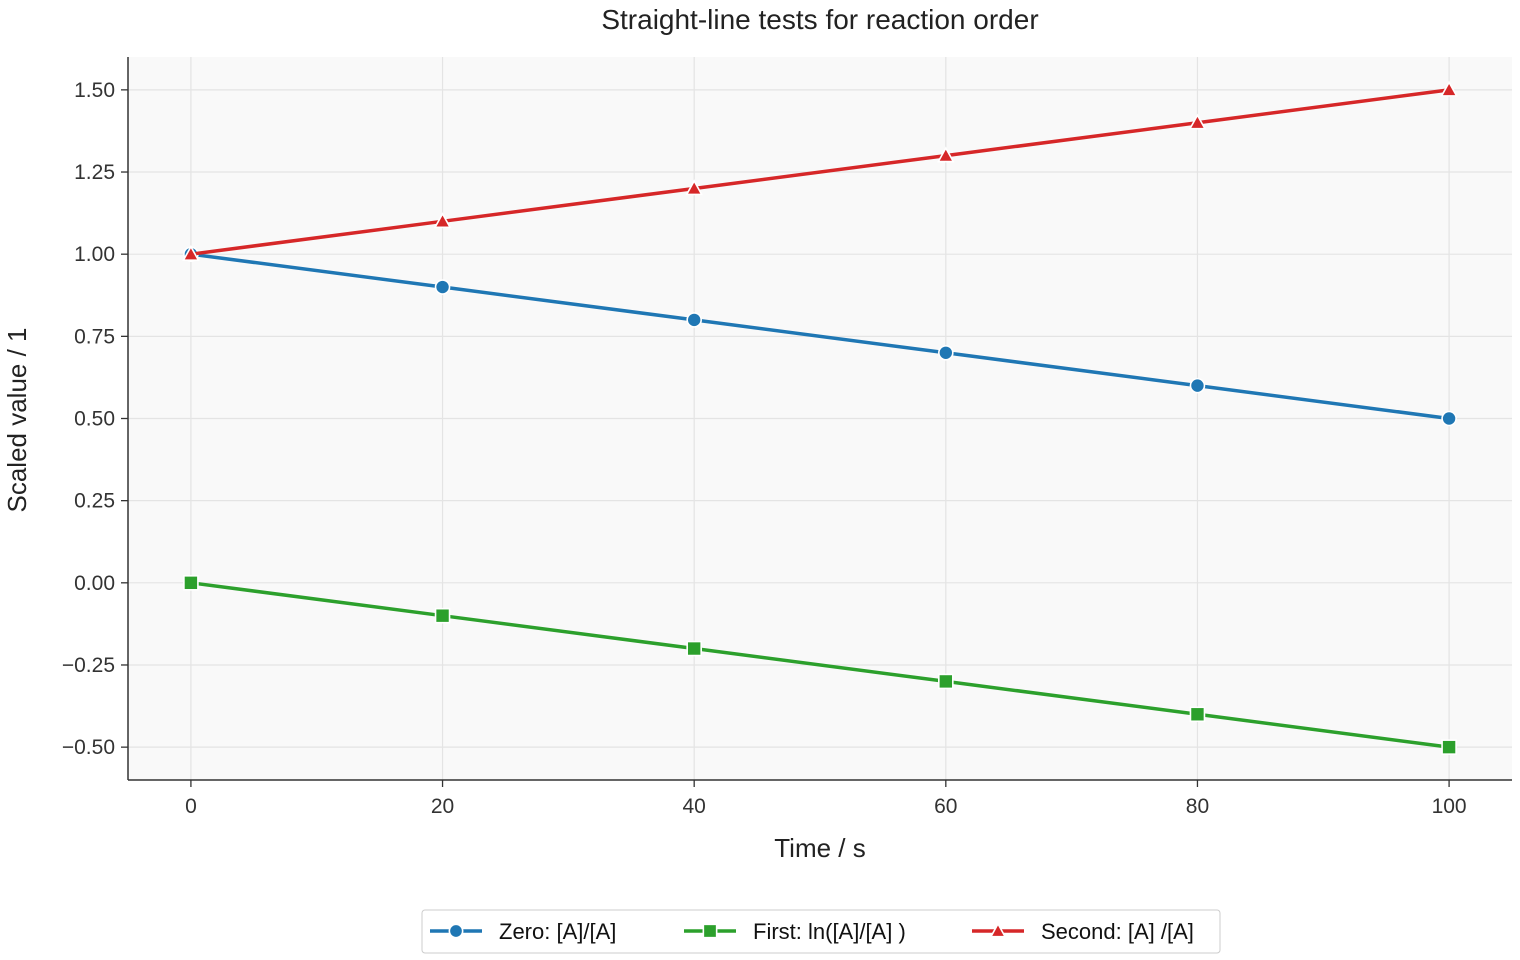 The height and width of the screenshot is (960, 1520). What do you see at coordinates (94, 336) in the screenshot?
I see `y-tick-label: 0.75` at bounding box center [94, 336].